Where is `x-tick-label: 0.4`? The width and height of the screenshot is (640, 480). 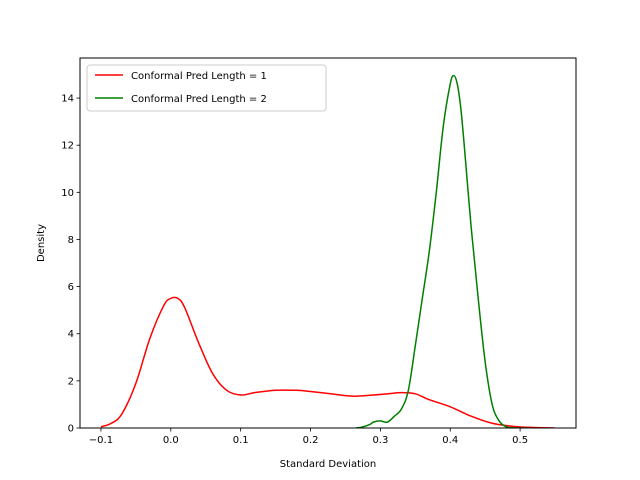 x-tick-label: 0.4 is located at coordinates (450, 440).